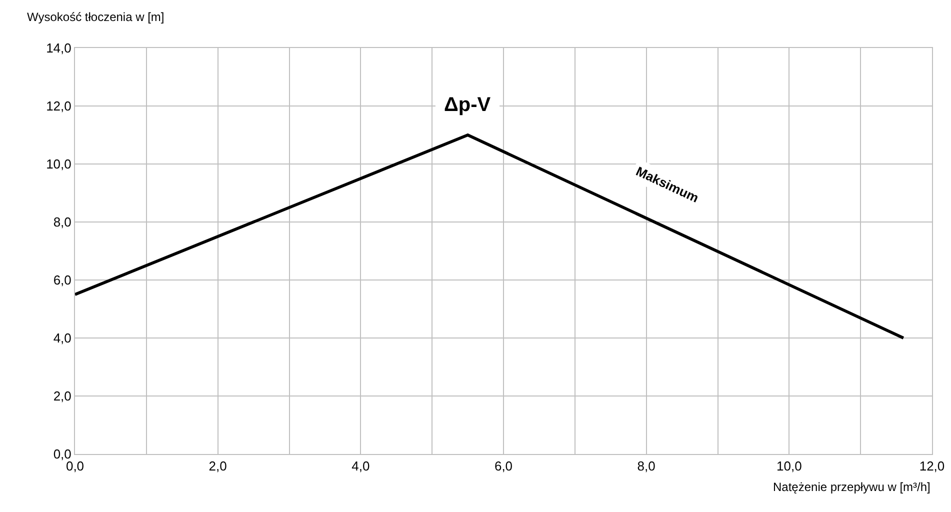 The height and width of the screenshot is (512, 951). Describe the element at coordinates (468, 105) in the screenshot. I see `annotation: Δp-V` at that location.